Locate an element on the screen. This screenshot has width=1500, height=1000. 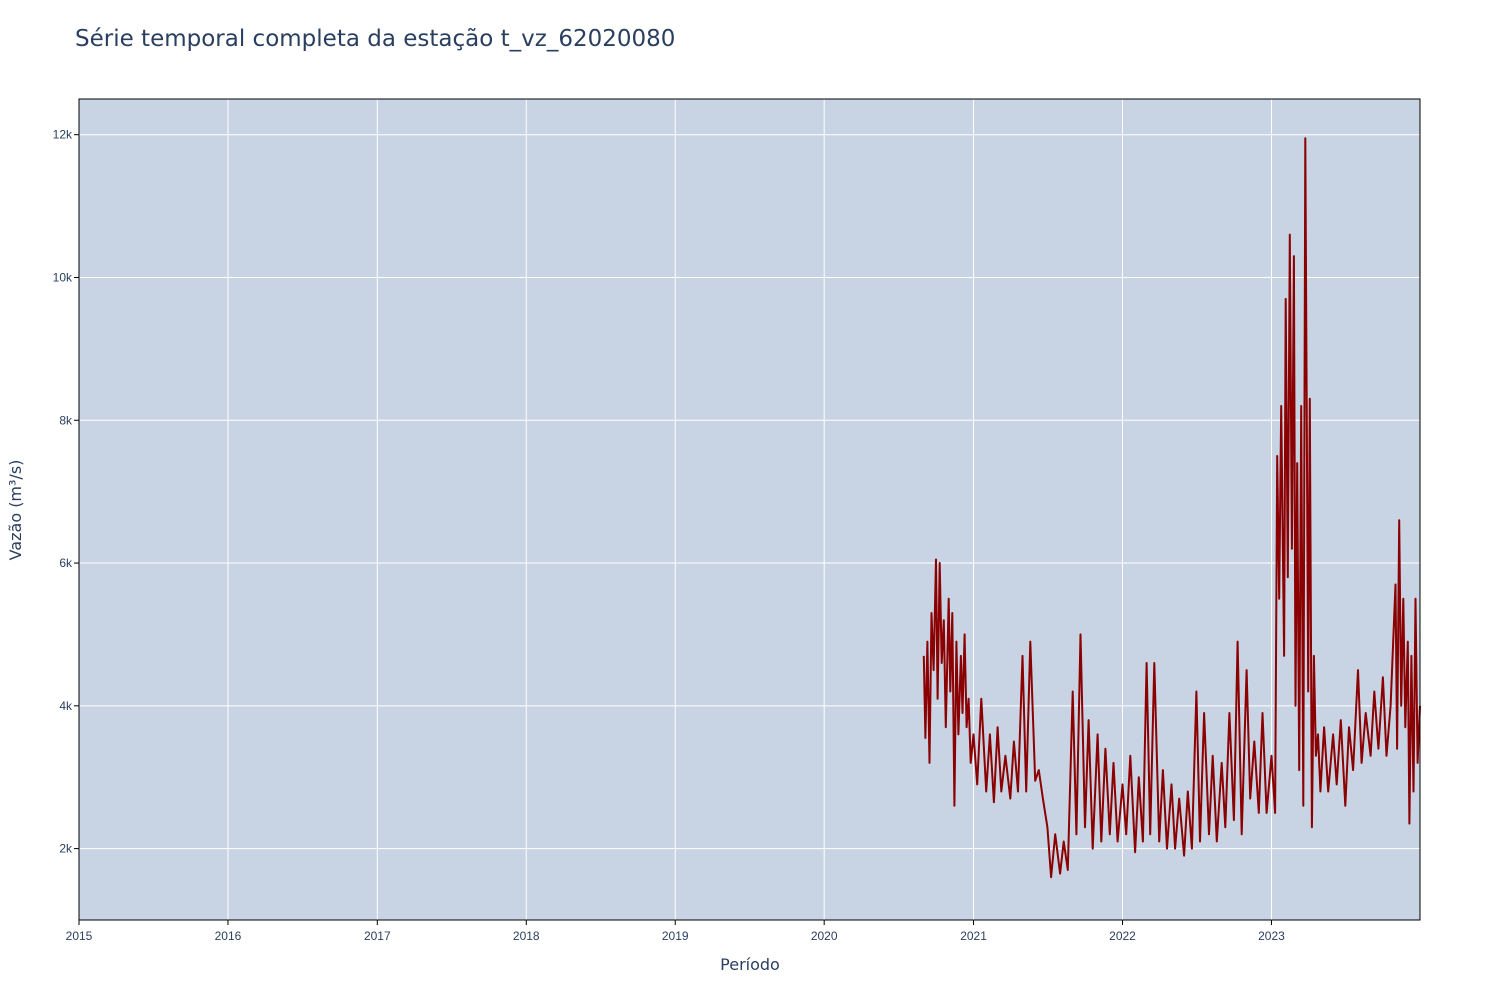
y-axis: 2k 4k 6k 8k 10k 12k is located at coordinates (66, 492).